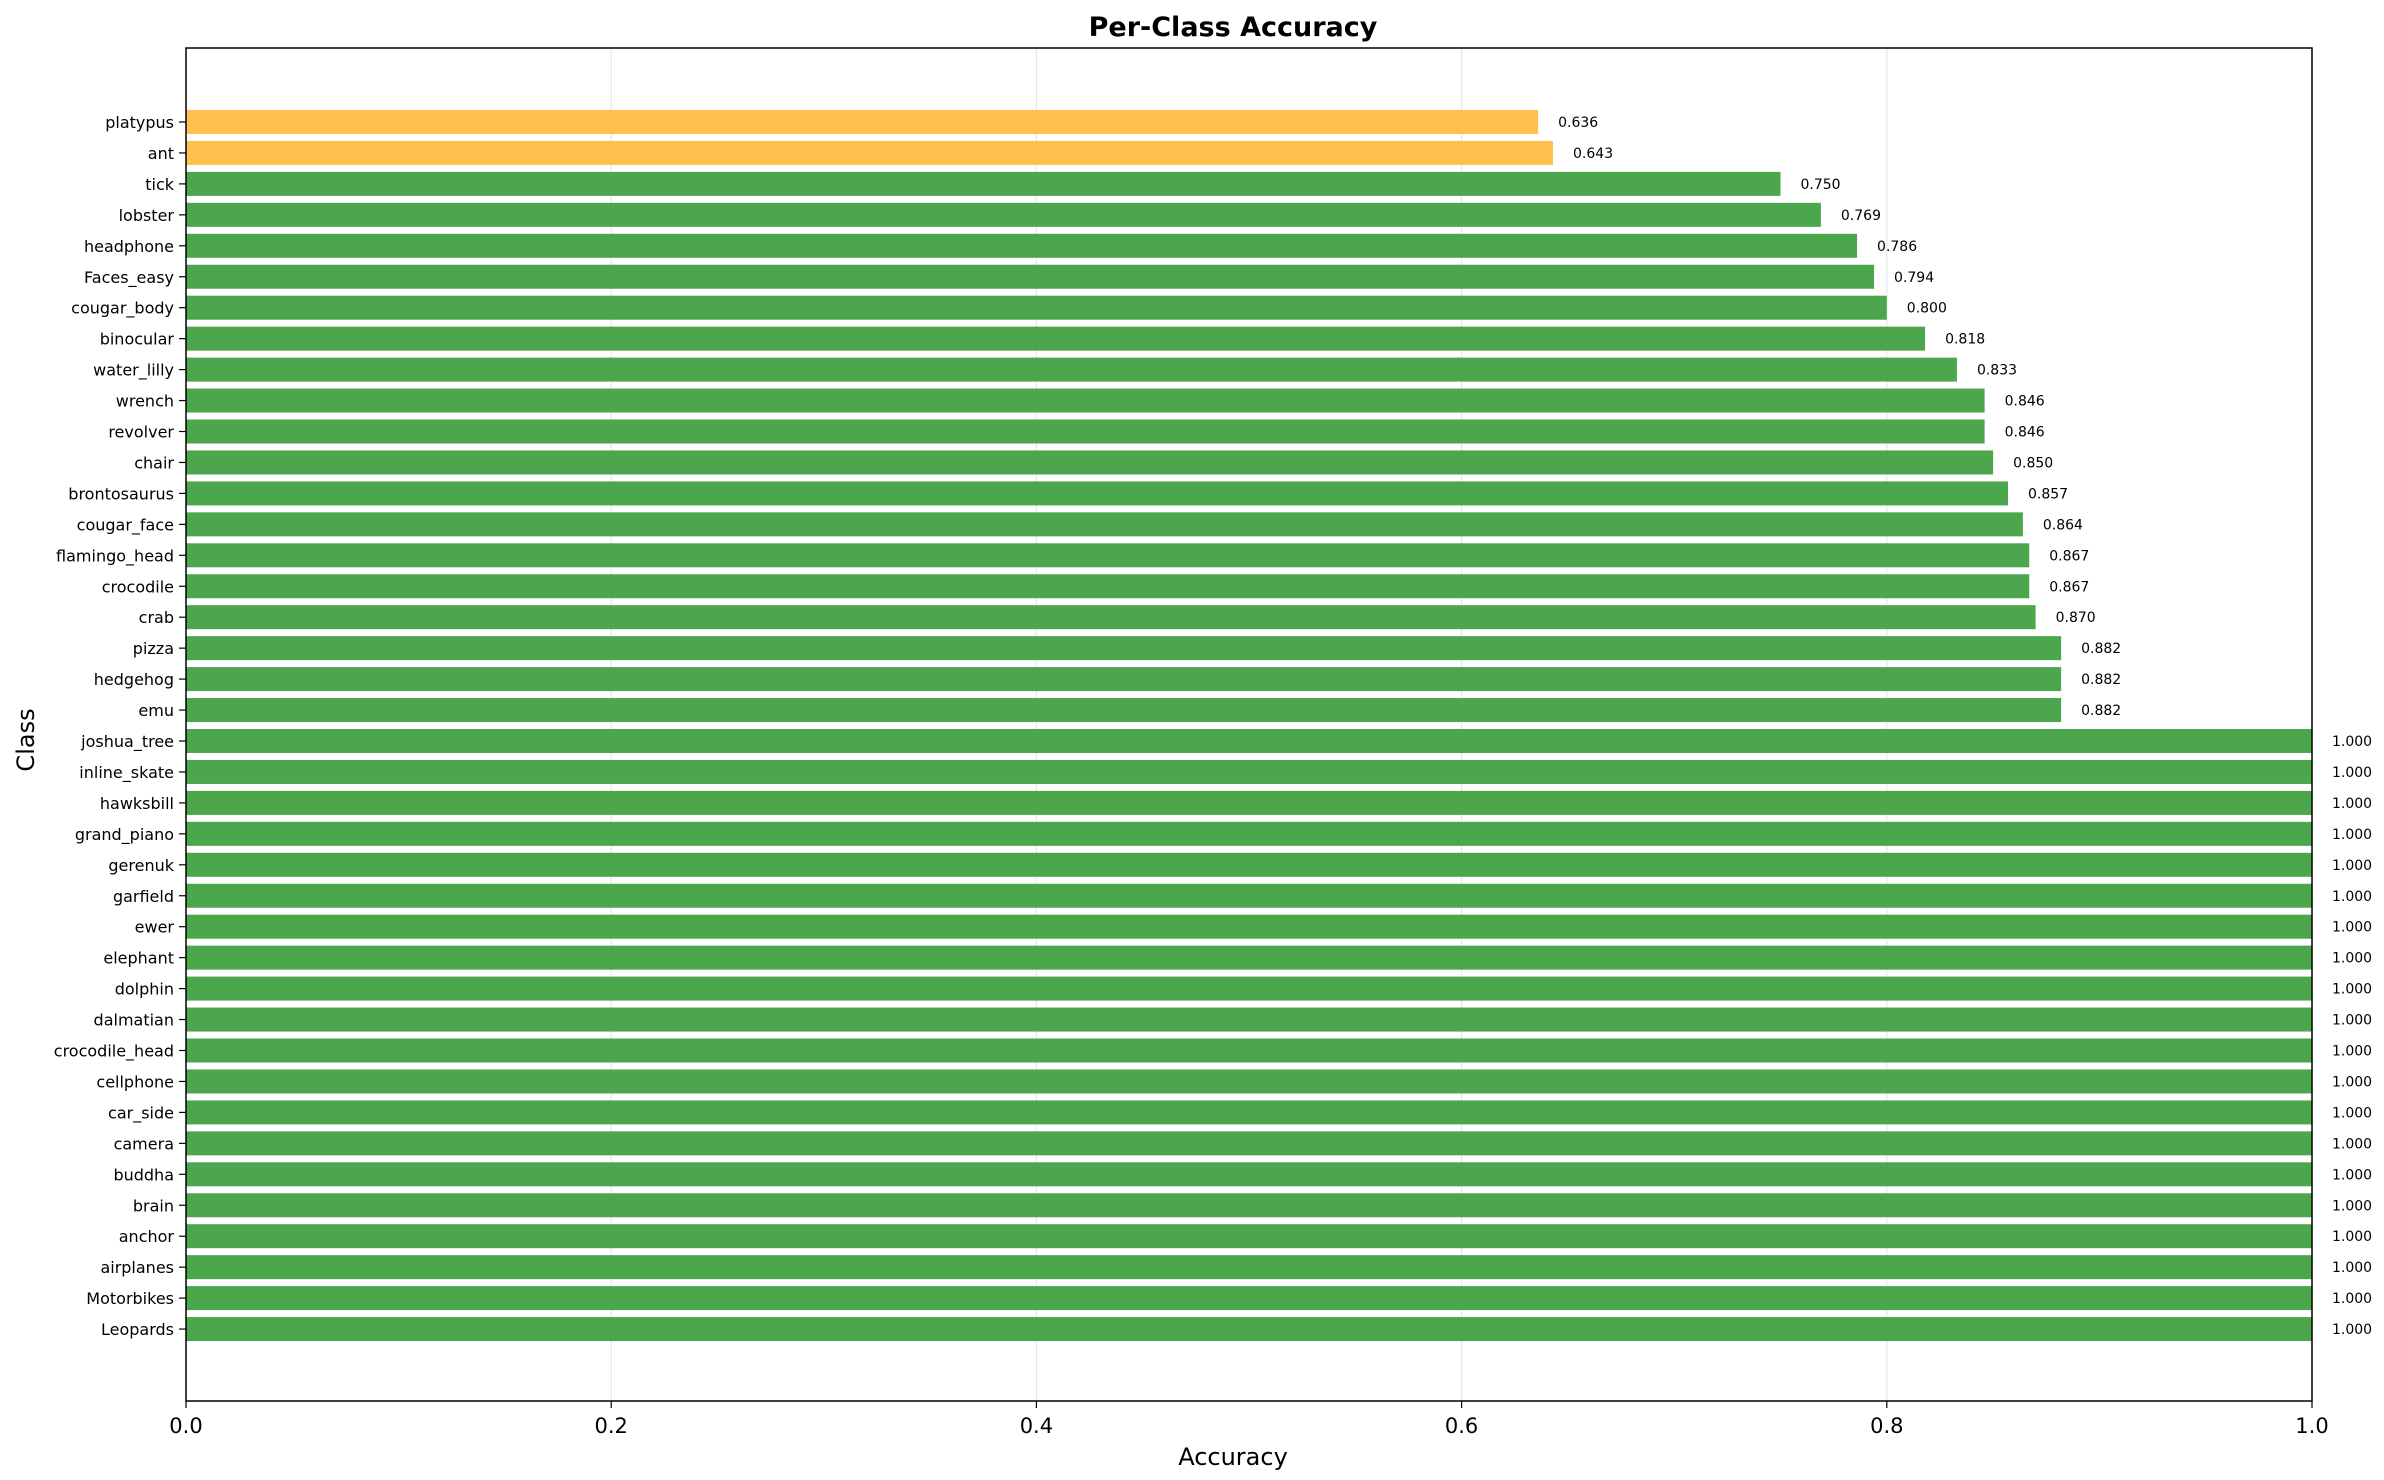 This screenshot has width=2384, height=1480. I want to click on bar-value-label: 0.636, so click(1578, 123).